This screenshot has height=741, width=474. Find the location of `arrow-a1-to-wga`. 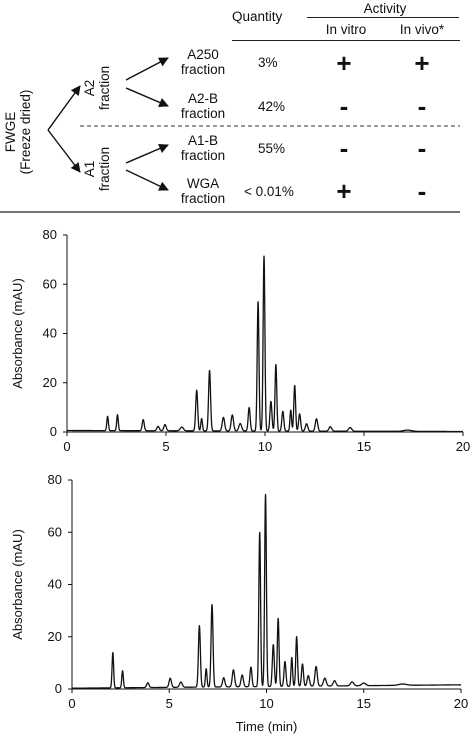

arrow-a1-to-wga is located at coordinates (147, 180).